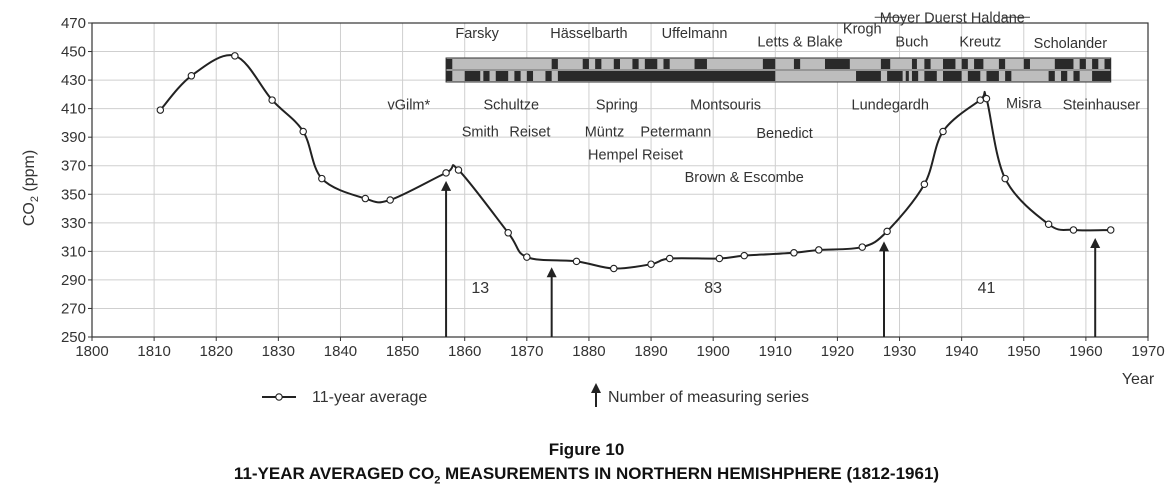 The image size is (1173, 497). Describe the element at coordinates (73, 109) in the screenshot. I see `y-tick-label: 410` at that location.